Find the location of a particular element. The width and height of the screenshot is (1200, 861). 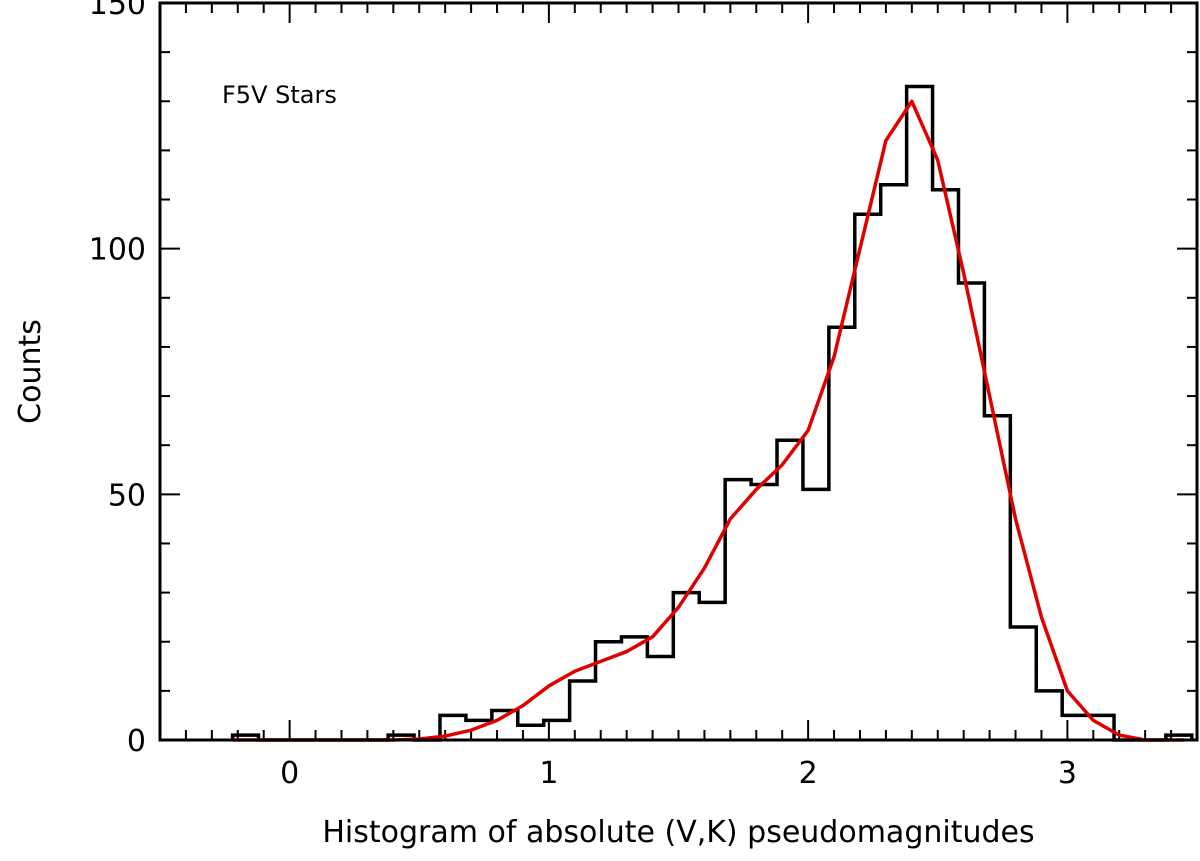

x-tick-label: 0 is located at coordinates (289, 773).